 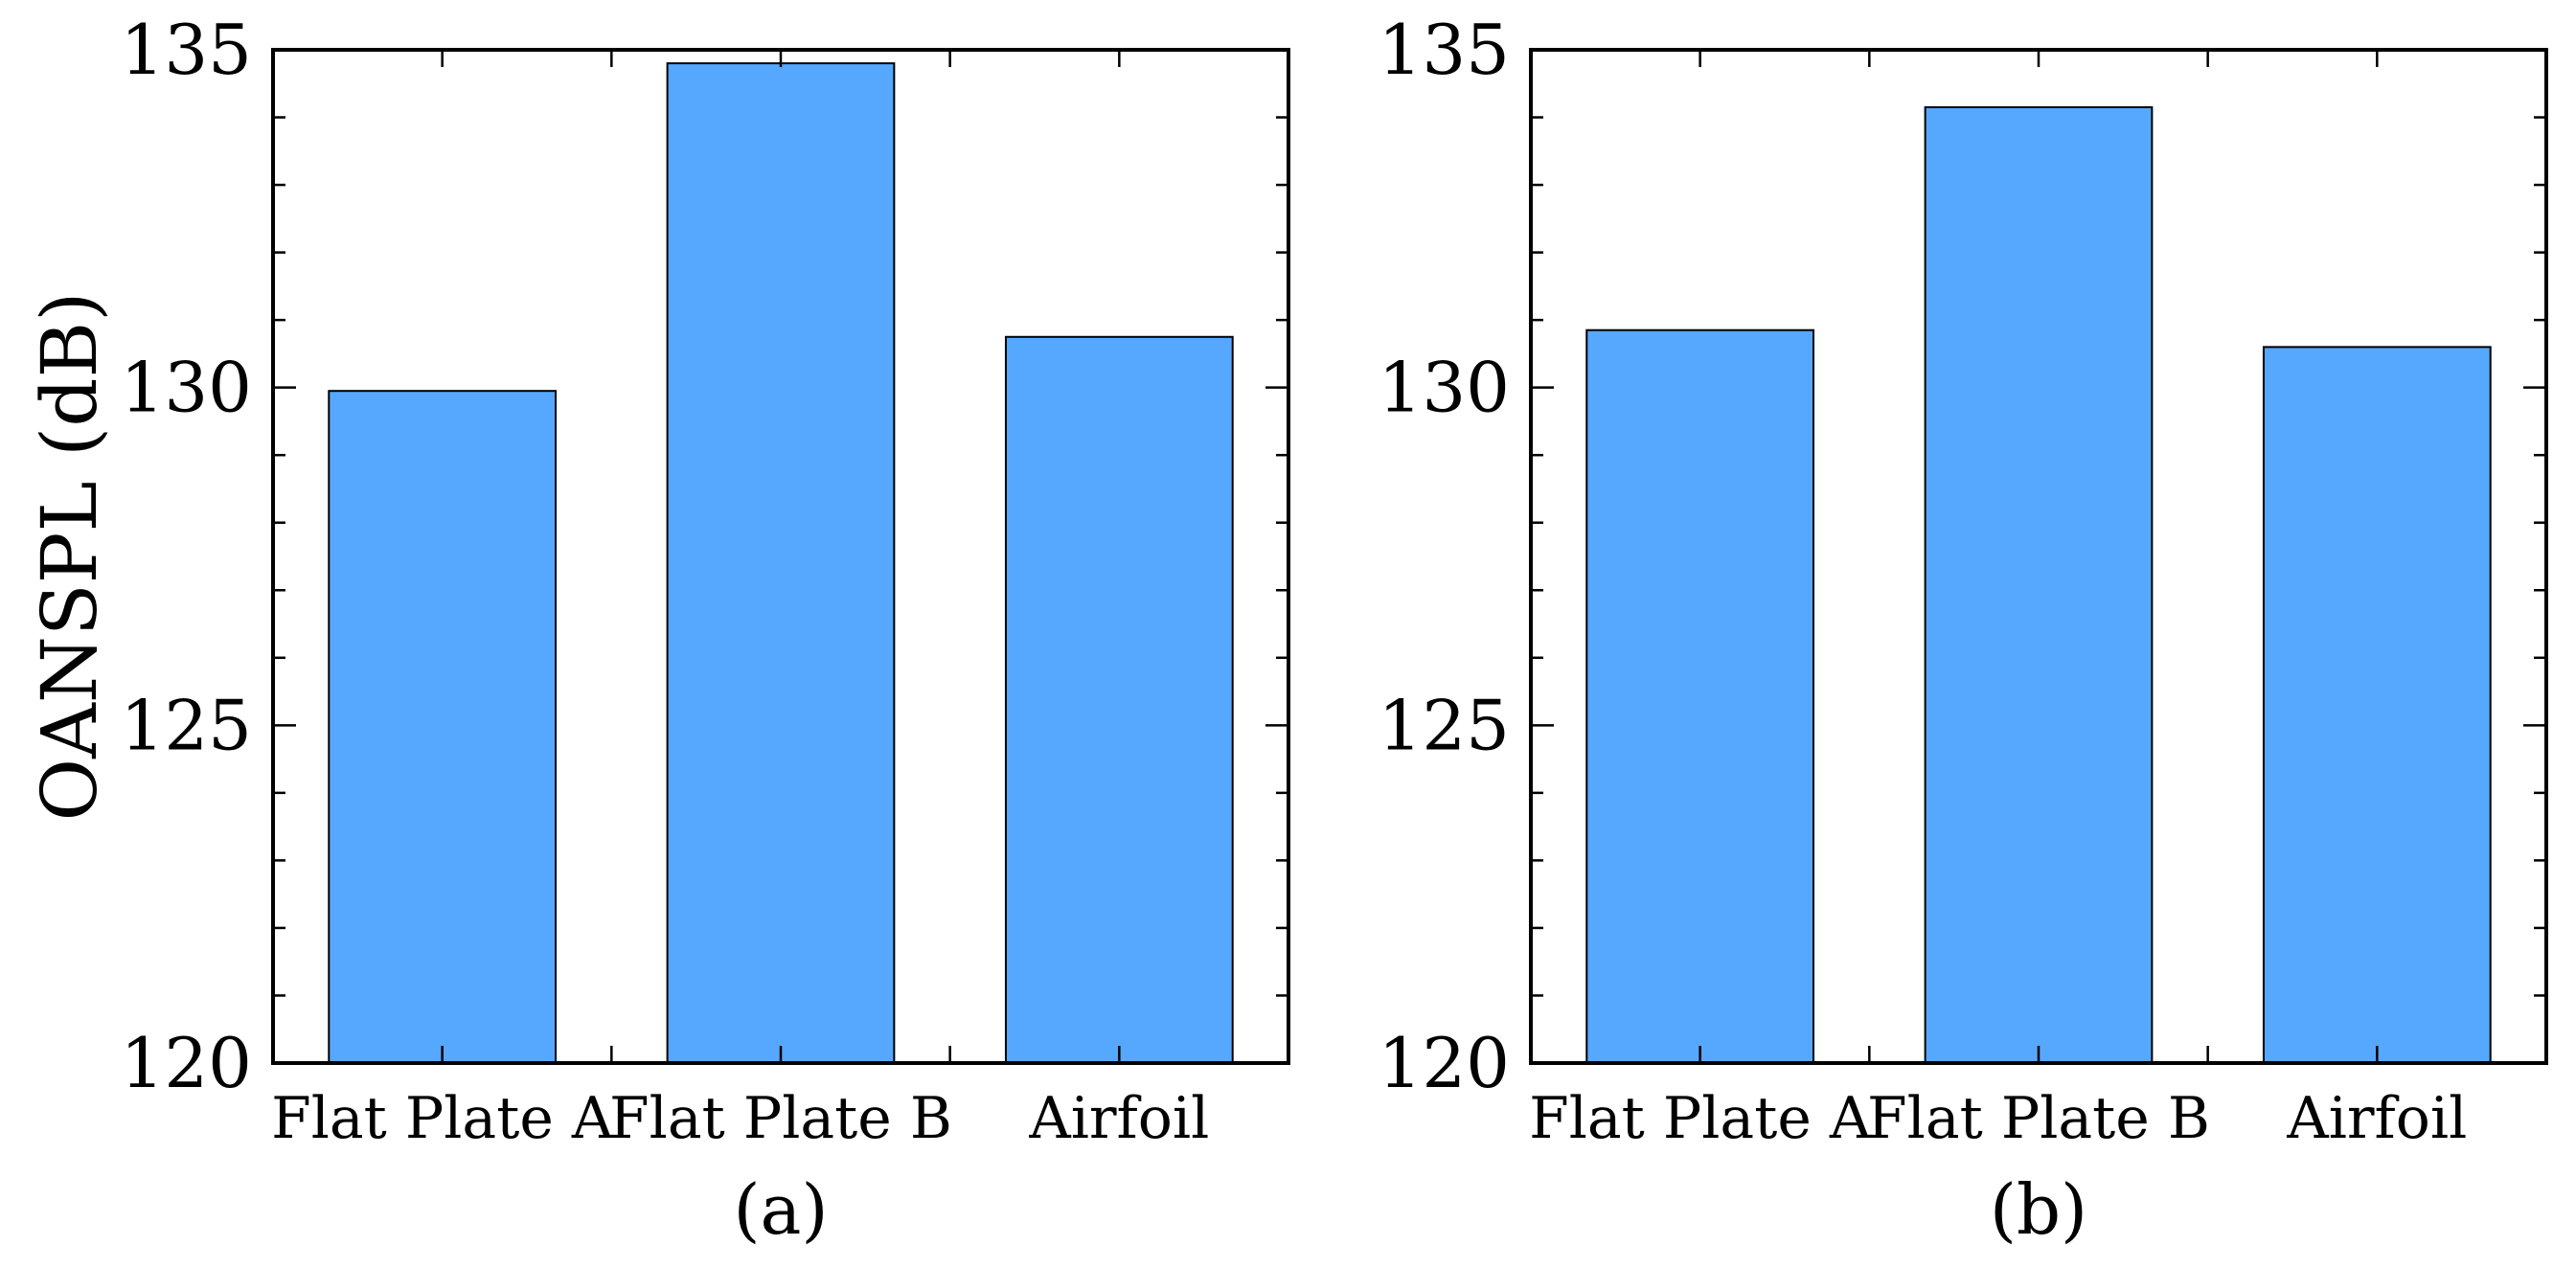 What do you see at coordinates (69, 557) in the screenshot?
I see `panel-a-ylabel: OANSPL (dB)` at bounding box center [69, 557].